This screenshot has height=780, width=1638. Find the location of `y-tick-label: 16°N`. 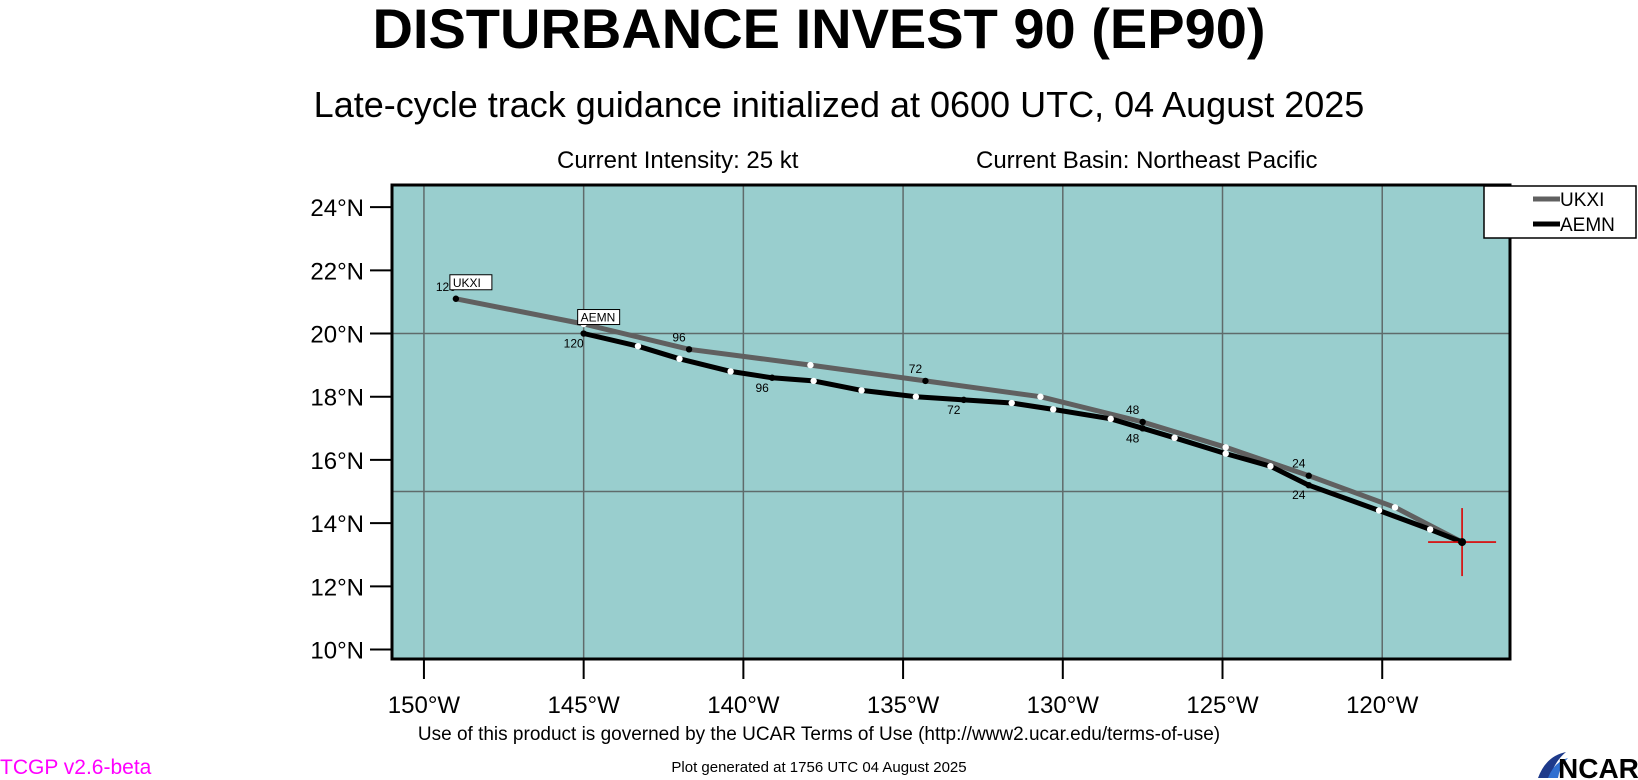

y-tick-label: 16°N is located at coordinates (337, 461).